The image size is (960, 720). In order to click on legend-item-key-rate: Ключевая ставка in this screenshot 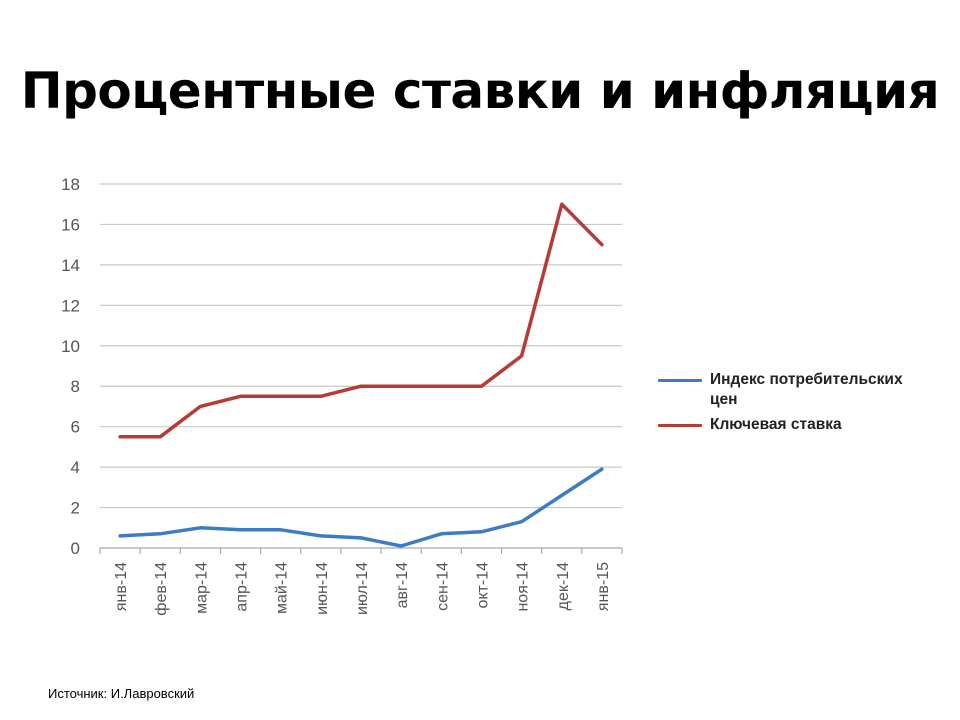, I will do `click(788, 425)`.